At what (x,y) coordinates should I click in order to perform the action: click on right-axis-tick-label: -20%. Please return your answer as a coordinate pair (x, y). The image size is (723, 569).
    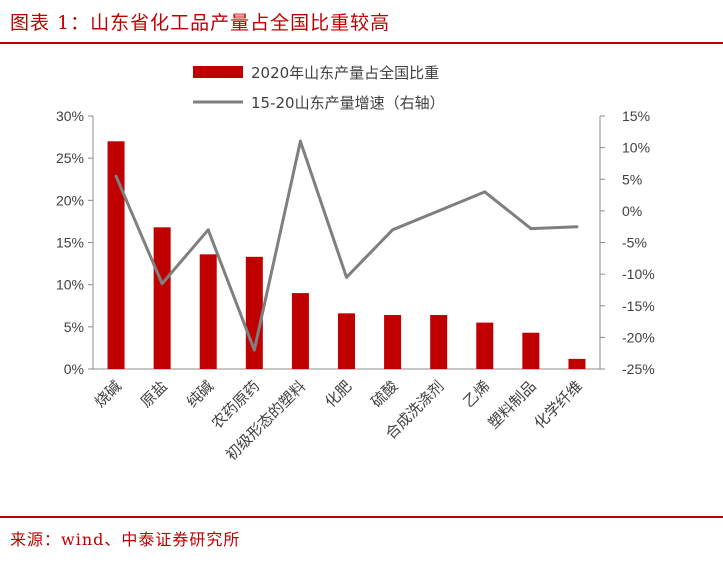
    Looking at the image, I should click on (638, 337).